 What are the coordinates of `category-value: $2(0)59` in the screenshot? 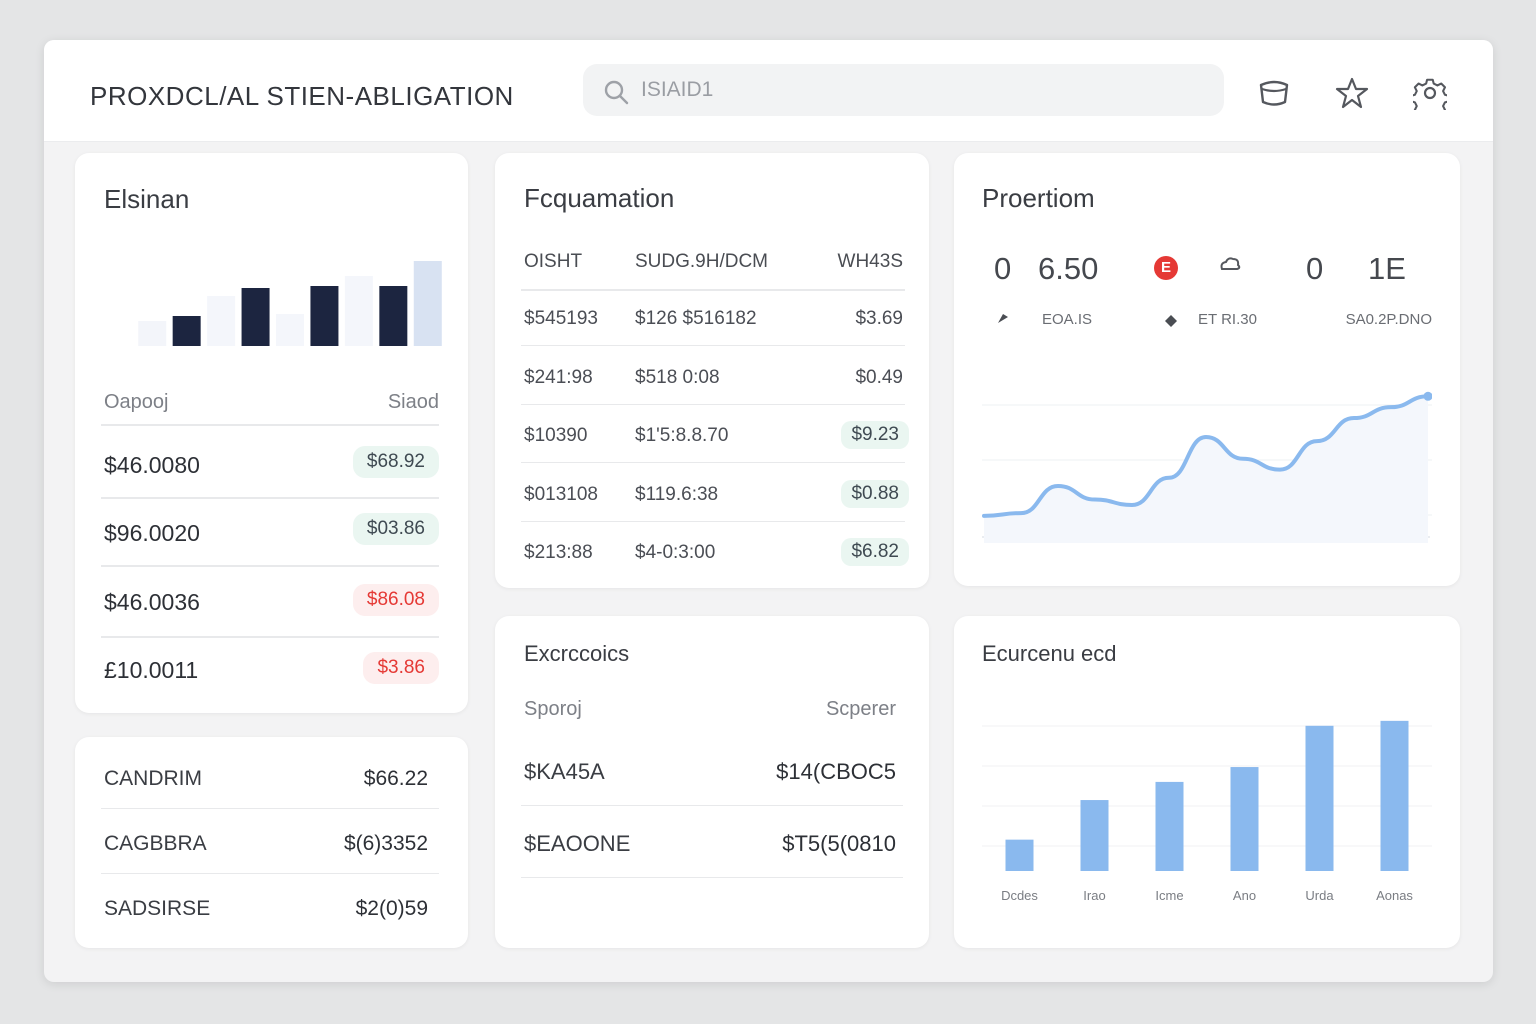 It's located at (391, 908).